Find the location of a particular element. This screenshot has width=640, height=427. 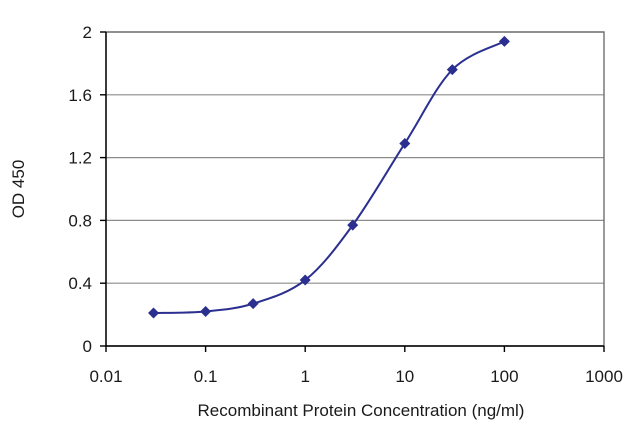

x-tick-label: 1 is located at coordinates (304, 376).